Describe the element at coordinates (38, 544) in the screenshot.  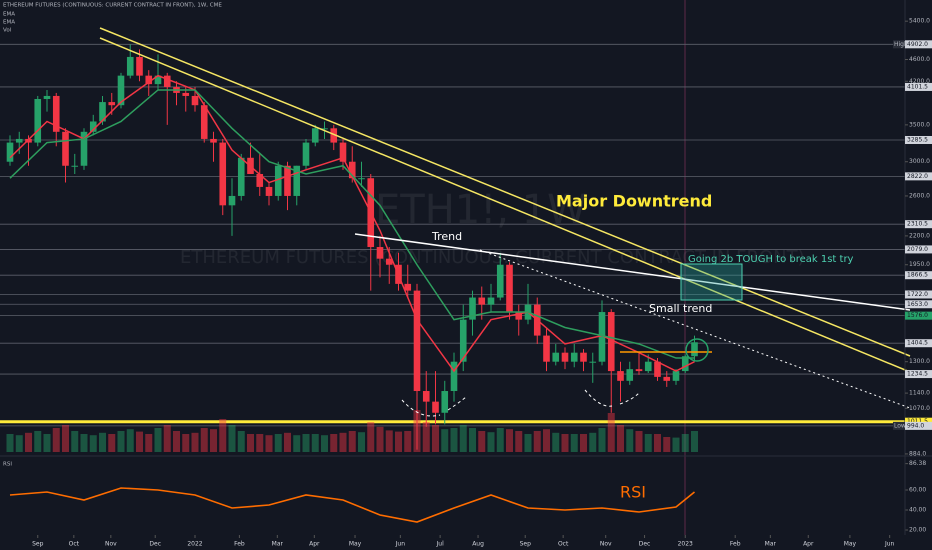
I see `x-tick-label: Sep` at that location.